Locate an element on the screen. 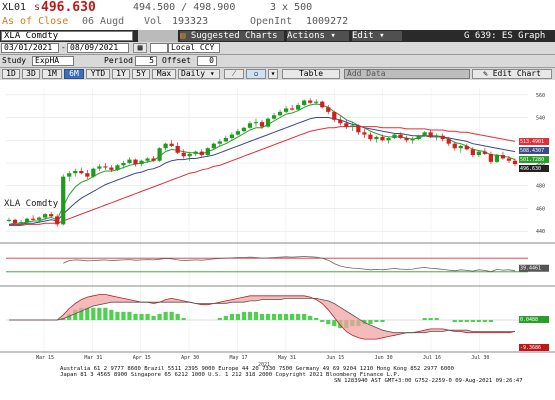  rsi-badge-bg is located at coordinates (534, 268).